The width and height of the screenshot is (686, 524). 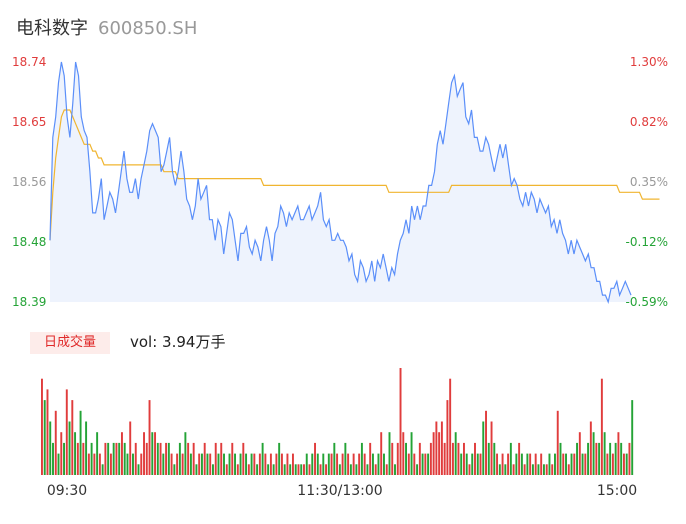 I want to click on percent-tick-label: -0.12%, so click(x=647, y=242).